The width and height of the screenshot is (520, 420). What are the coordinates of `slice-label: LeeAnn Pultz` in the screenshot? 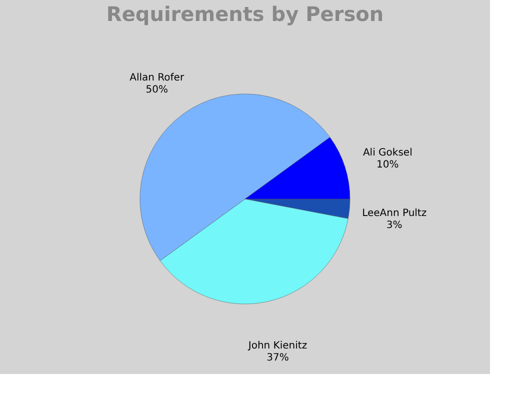 It's located at (394, 214).